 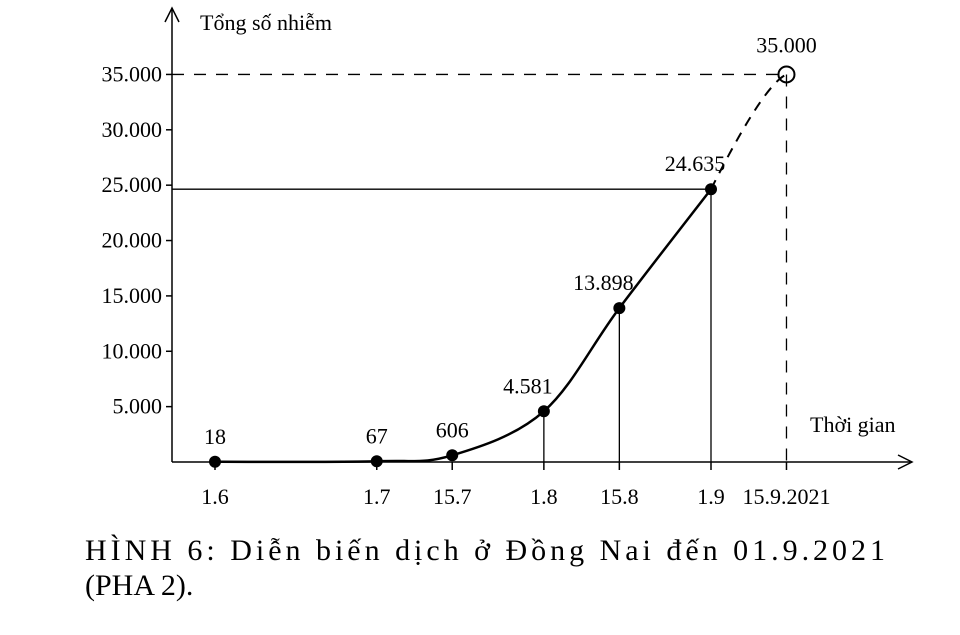 I want to click on y-tick-label: 5.000, so click(x=138, y=406).